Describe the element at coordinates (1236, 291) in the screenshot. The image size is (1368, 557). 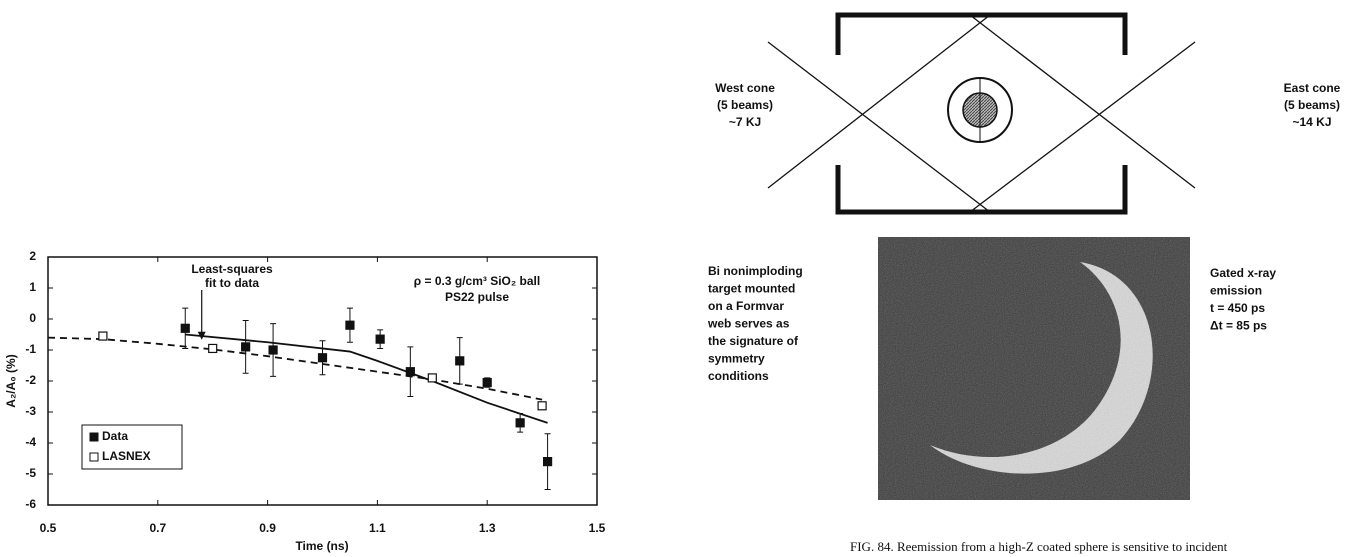
I see `right-note: emission` at that location.